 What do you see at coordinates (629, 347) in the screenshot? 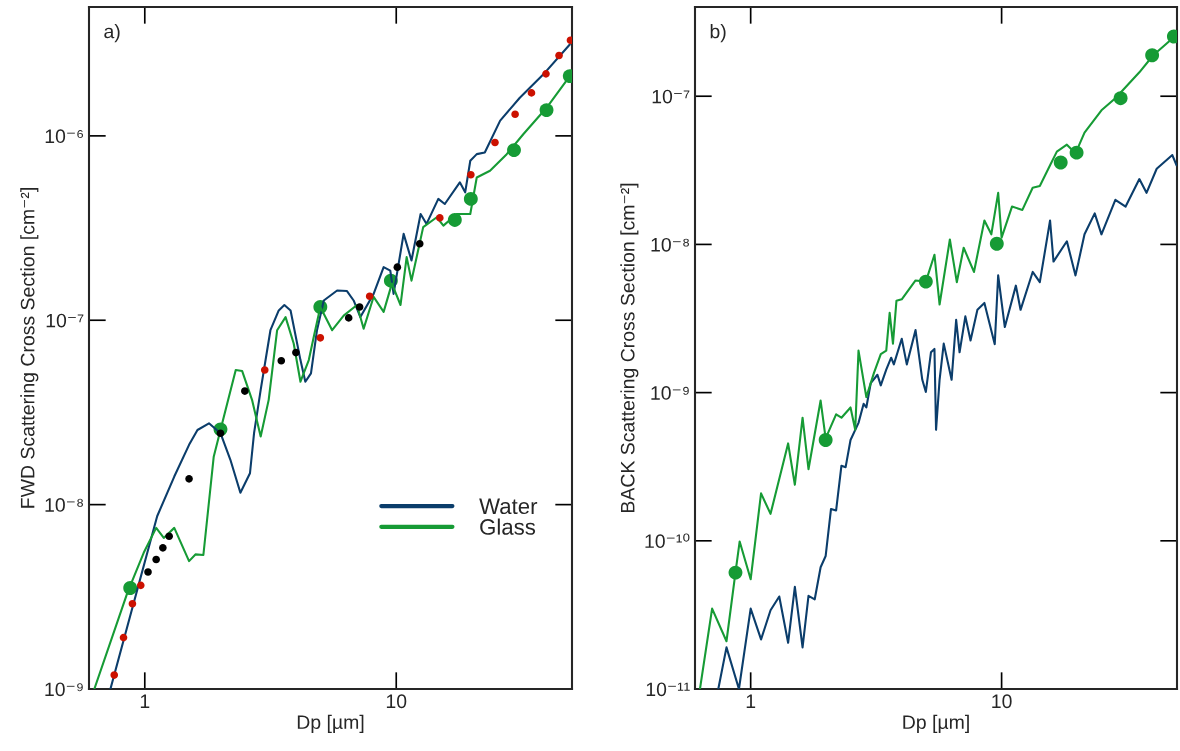
I see `y-axis-title: BACK Scattering Cross Section [cm⁻²]` at bounding box center [629, 347].